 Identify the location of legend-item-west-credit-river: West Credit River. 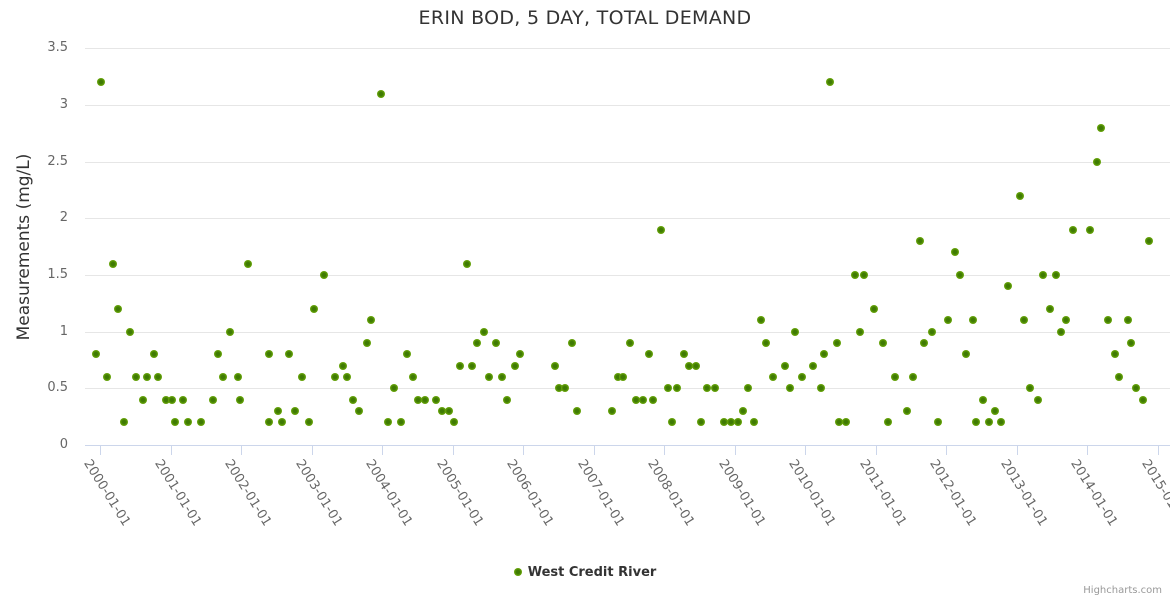
(585, 572).